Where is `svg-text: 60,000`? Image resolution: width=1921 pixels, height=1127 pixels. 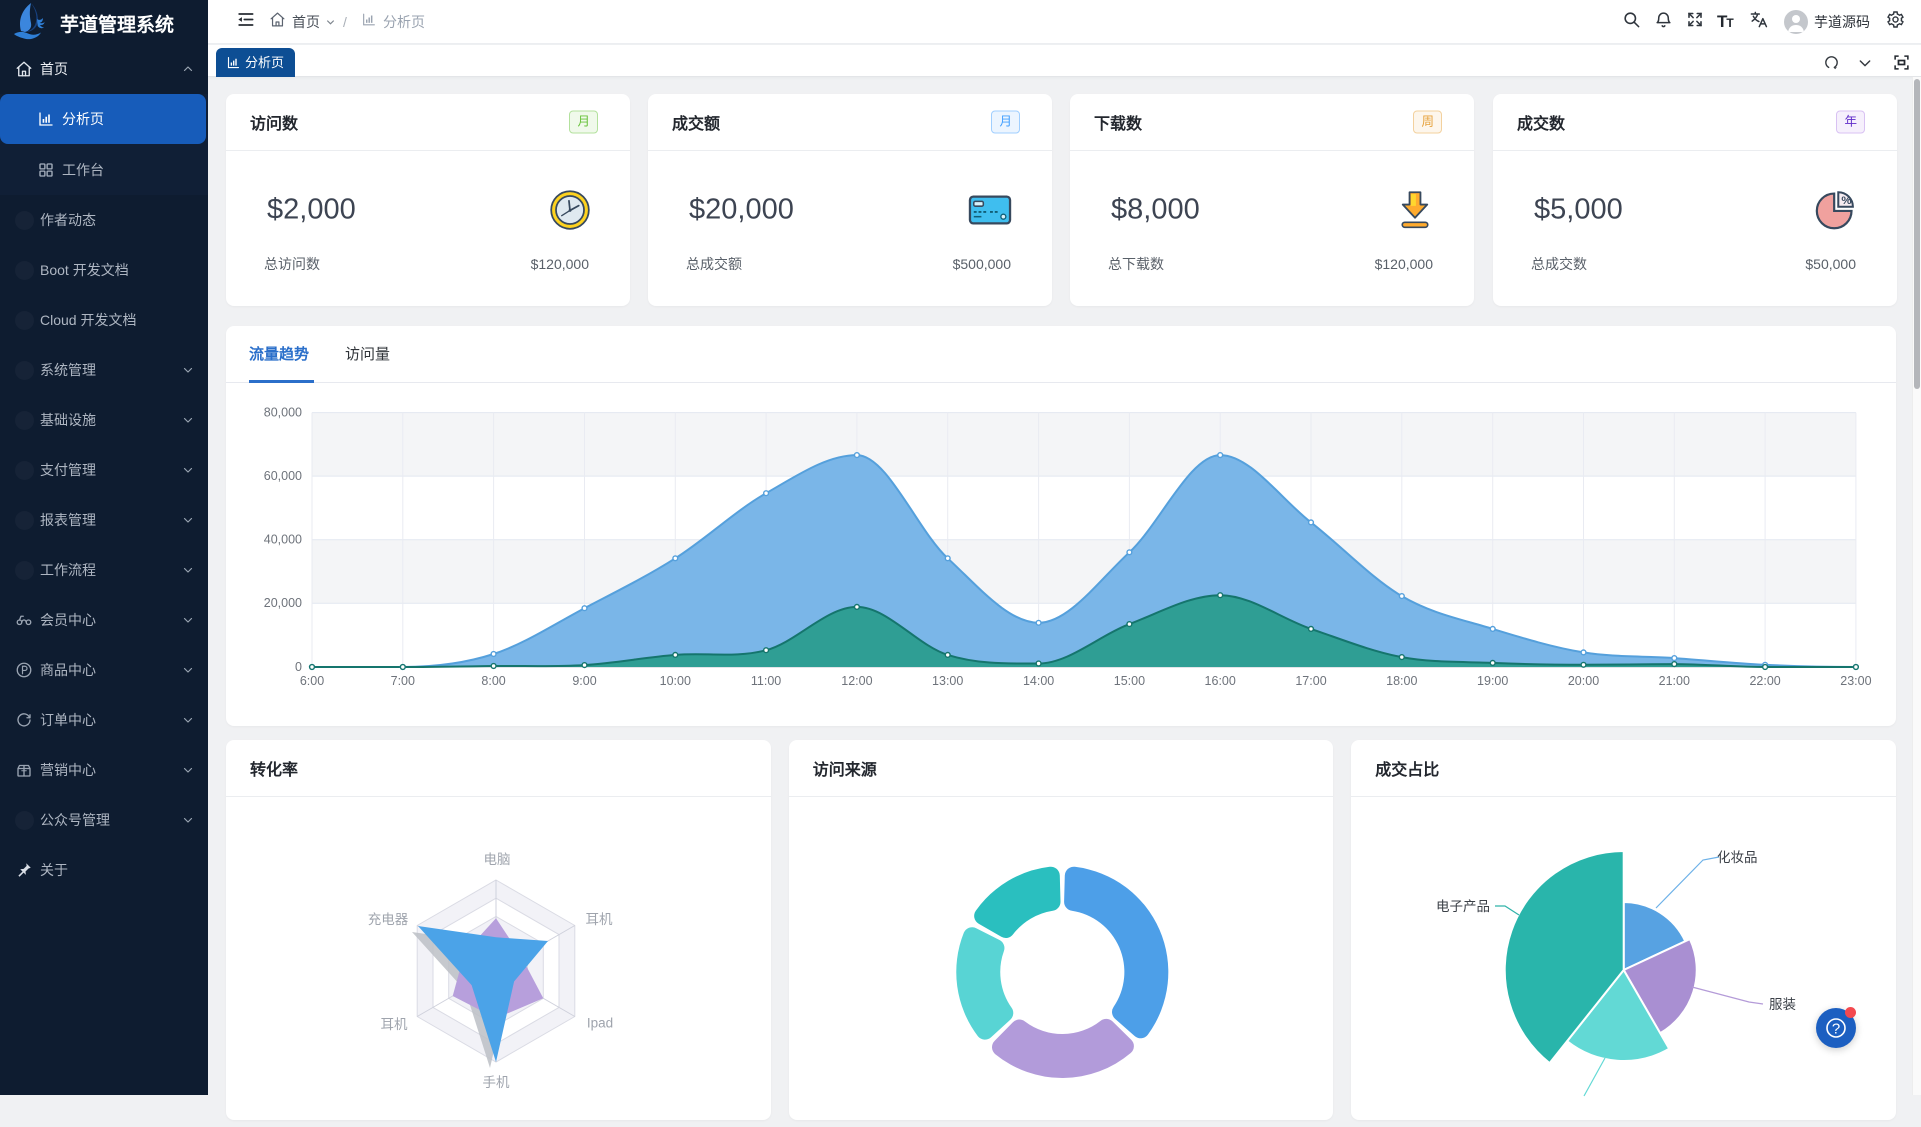 svg-text: 60,000 is located at coordinates (283, 476).